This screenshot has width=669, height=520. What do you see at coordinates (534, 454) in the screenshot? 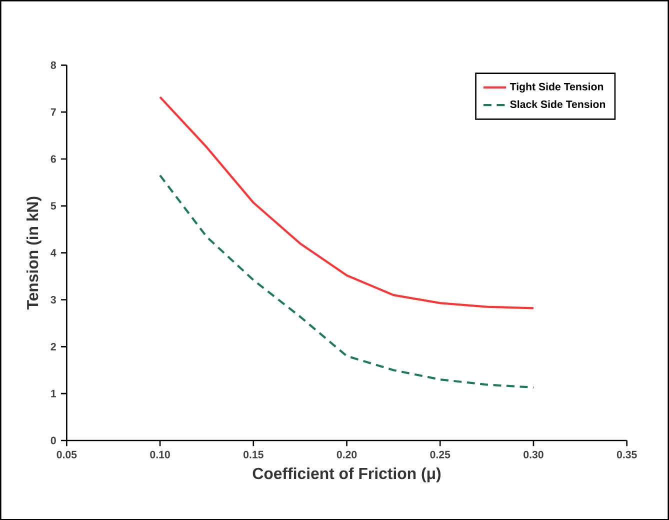
I see `x-tick-label: 0.30` at bounding box center [534, 454].